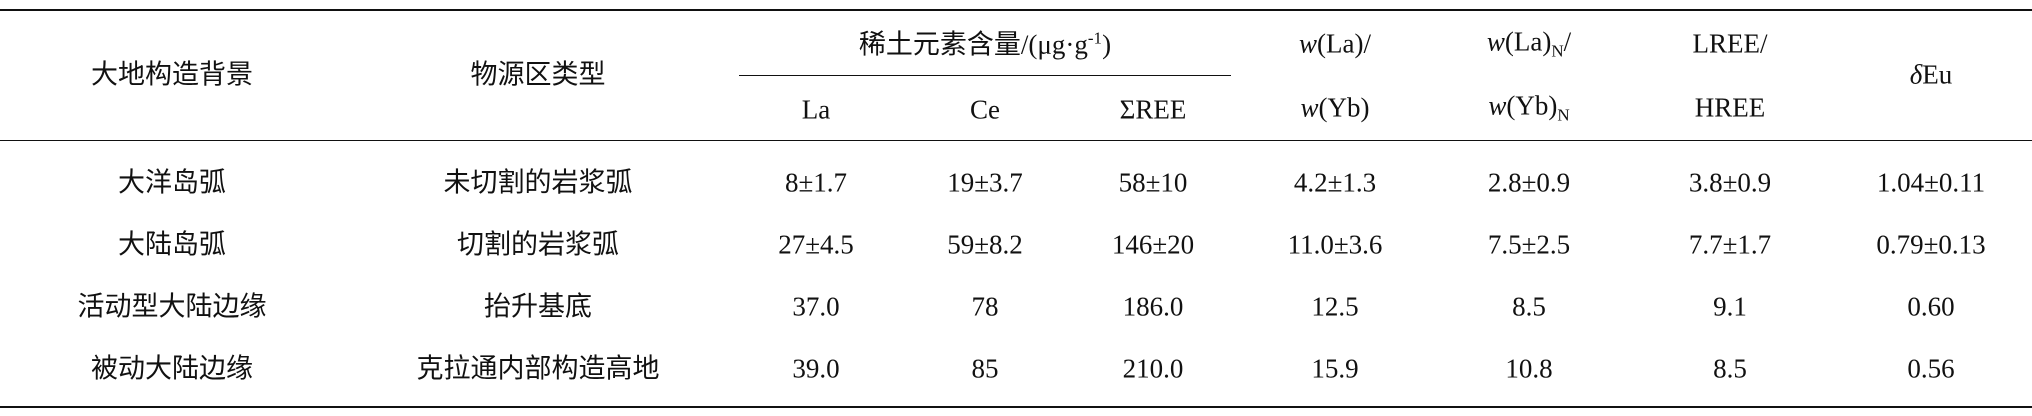  What do you see at coordinates (1529, 182) in the screenshot?
I see `cell: 2.8±0.9` at bounding box center [1529, 182].